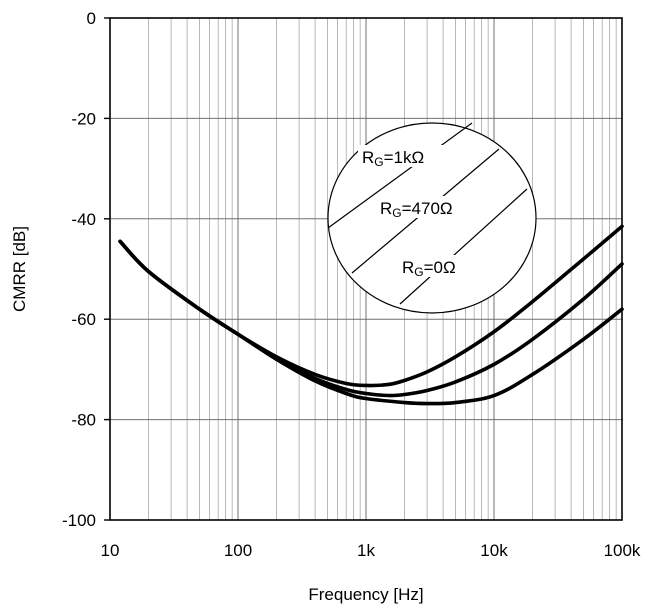  I want to click on y-tick-label: -20, so click(83, 118).